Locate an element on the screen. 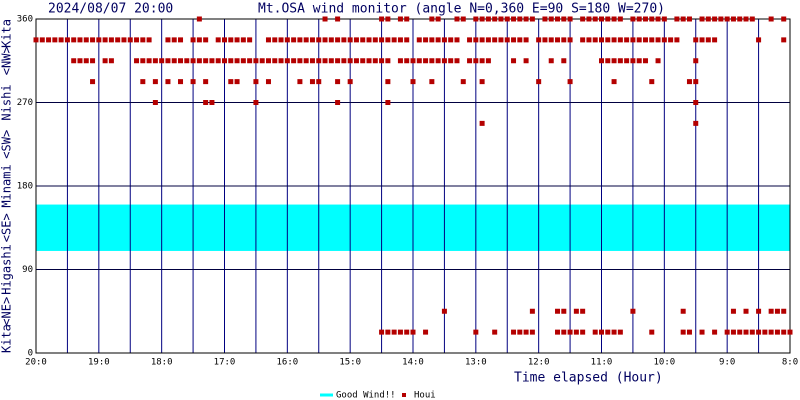 This screenshot has width=800, height=400. direction-label: Kita is located at coordinates (7, 338).